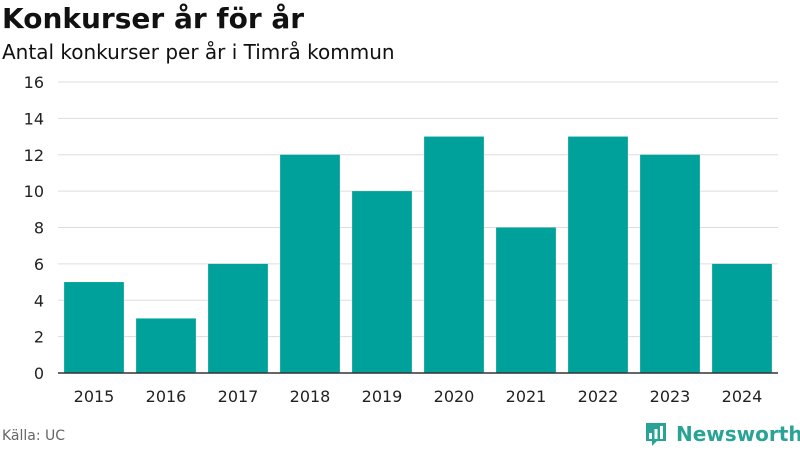 Image resolution: width=800 pixels, height=450 pixels. What do you see at coordinates (39, 300) in the screenshot?
I see `y-tick-label: 4` at bounding box center [39, 300].